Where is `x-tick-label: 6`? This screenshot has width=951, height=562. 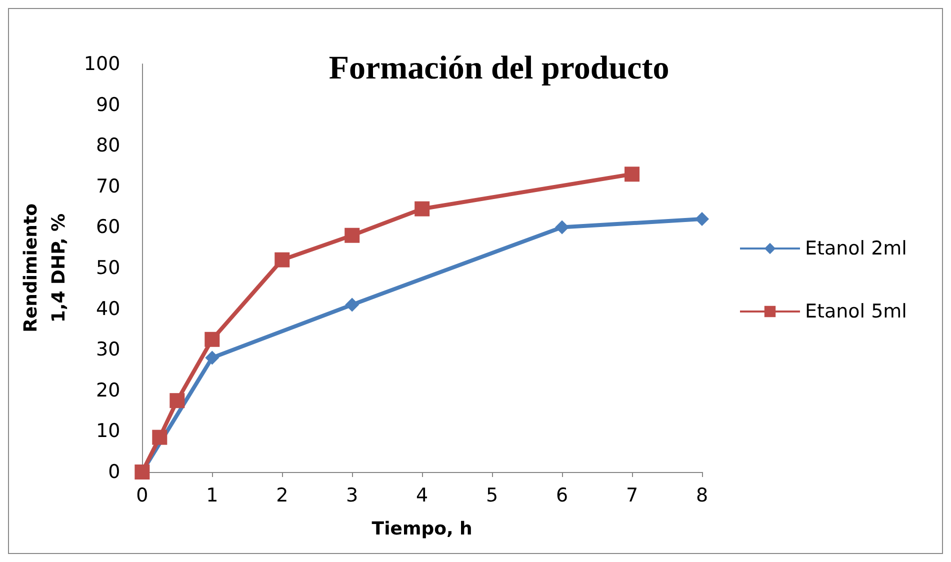 x-tick-label: 6 is located at coordinates (562, 495).